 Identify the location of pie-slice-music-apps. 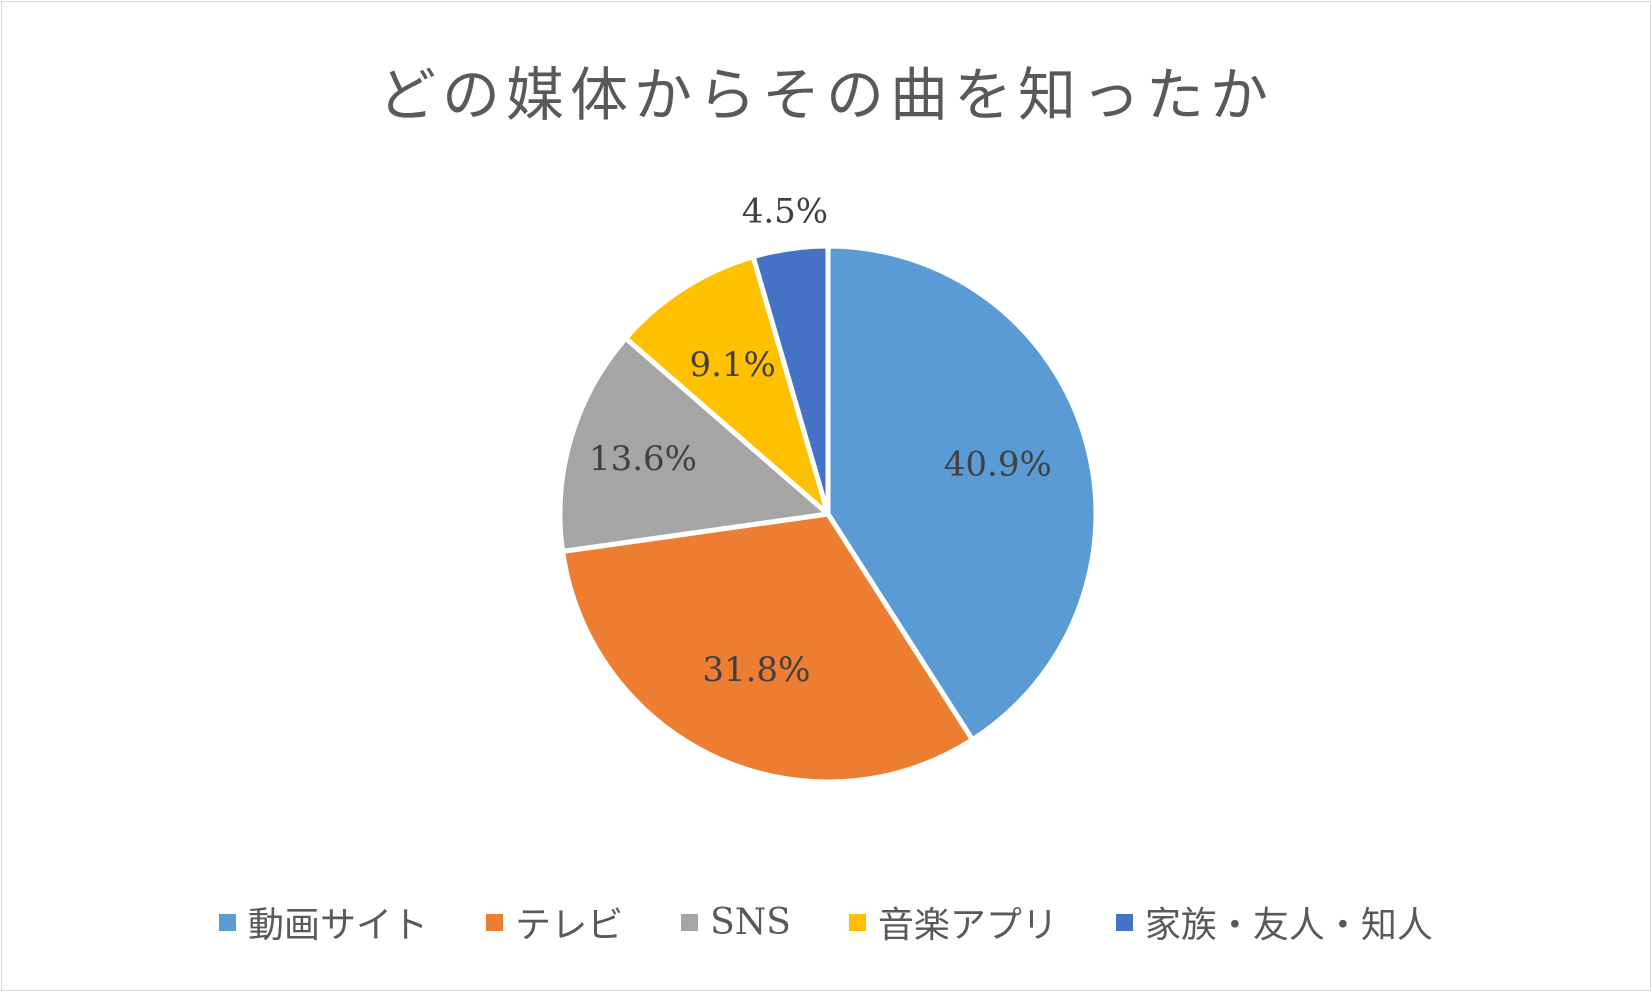
(727, 385).